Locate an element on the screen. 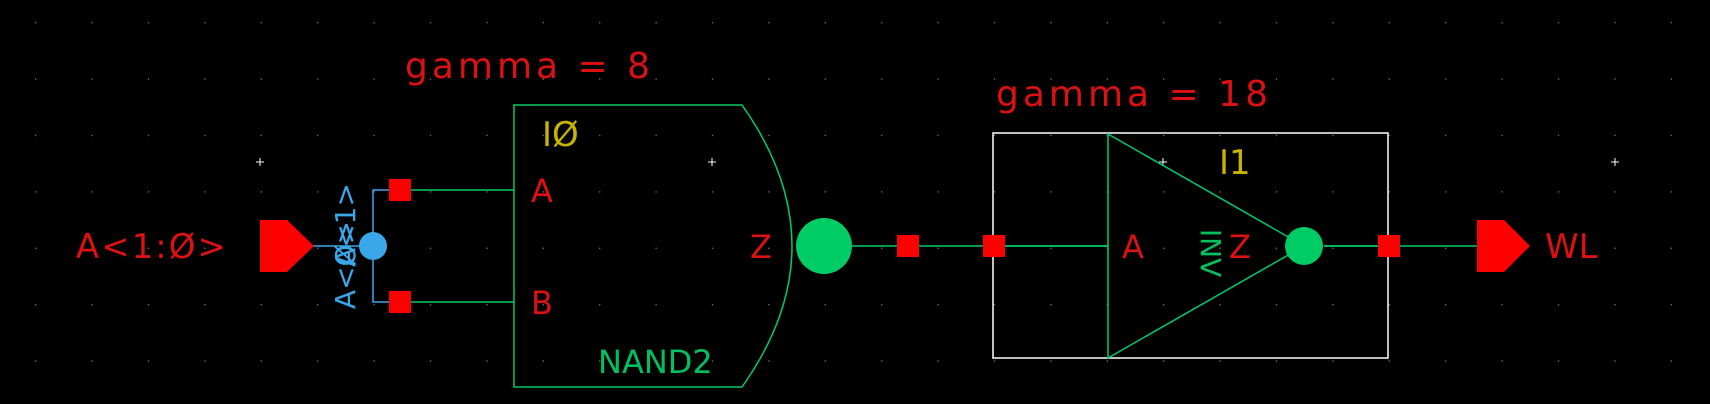 The width and height of the screenshot is (1710, 404). nand2-pin-b-label: B is located at coordinates (542, 303).